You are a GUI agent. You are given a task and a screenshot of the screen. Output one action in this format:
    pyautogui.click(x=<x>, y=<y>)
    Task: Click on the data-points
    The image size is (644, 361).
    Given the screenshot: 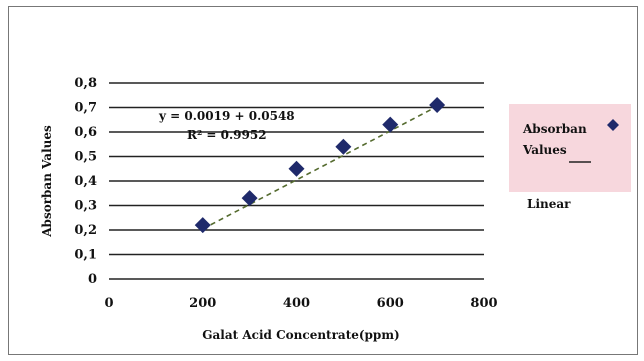 What is the action you would take?
    pyautogui.click(x=320, y=165)
    